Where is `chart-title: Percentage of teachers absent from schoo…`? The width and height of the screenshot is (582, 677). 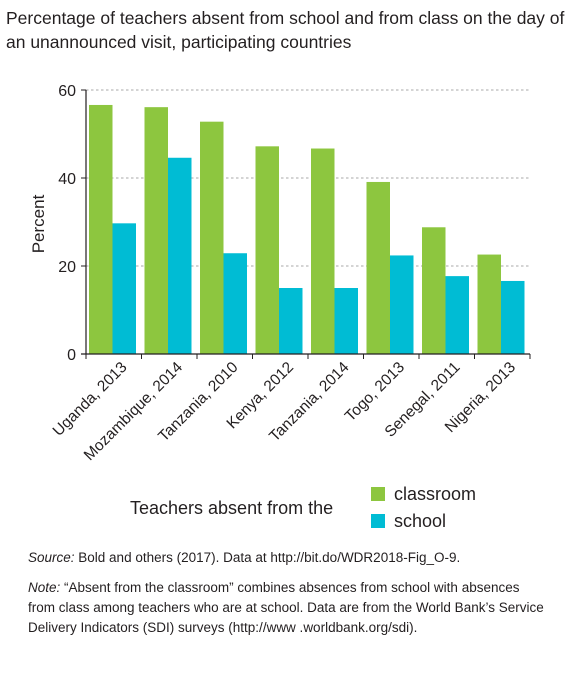 chart-title: Percentage of teachers absent from schoo… is located at coordinates (285, 30).